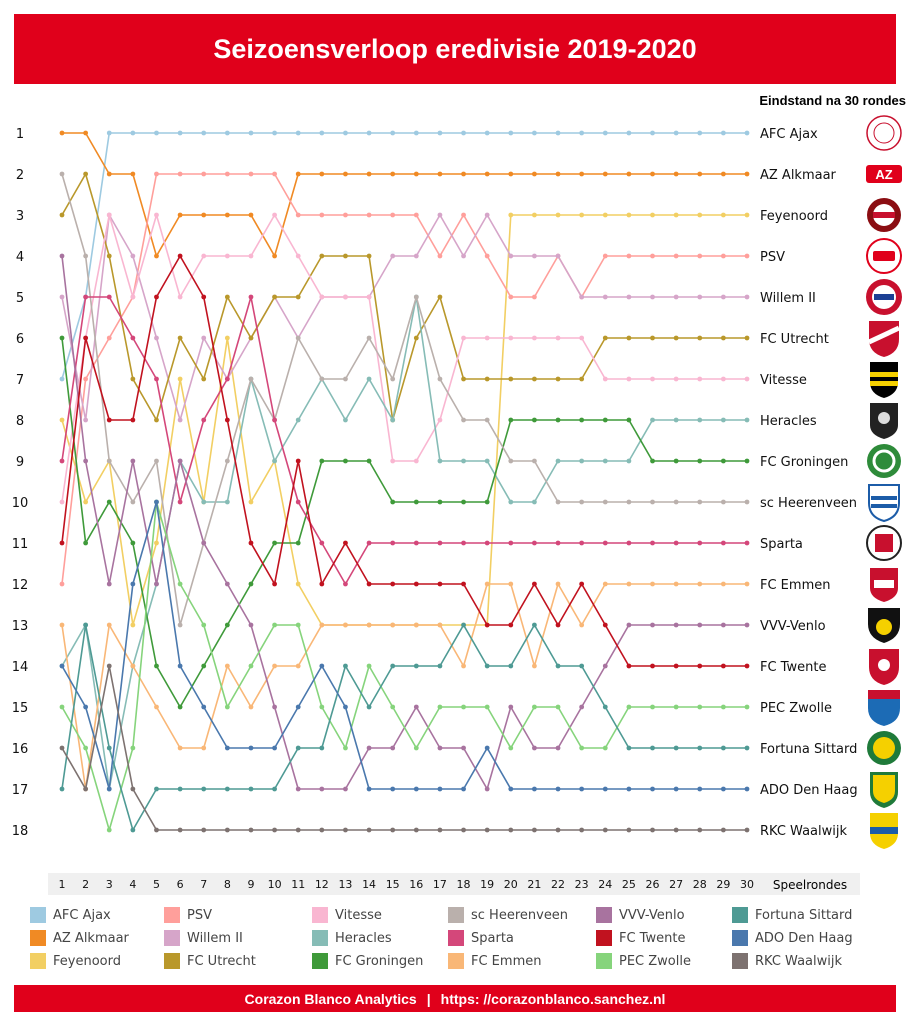  What do you see at coordinates (238, 961) in the screenshot?
I see `legend-item-fc-utrecht: FC Utrecht` at bounding box center [238, 961].